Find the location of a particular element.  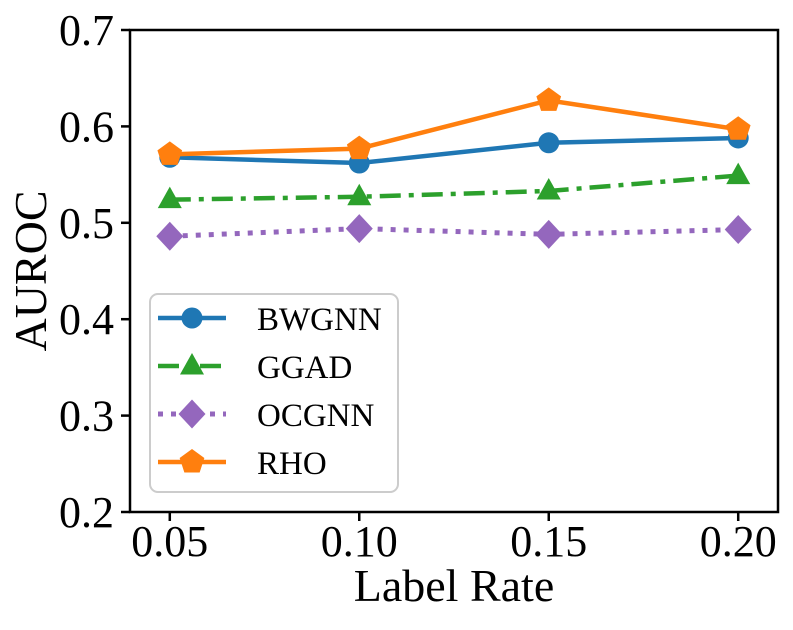

x-tick-label: 0.05 is located at coordinates (169, 541).